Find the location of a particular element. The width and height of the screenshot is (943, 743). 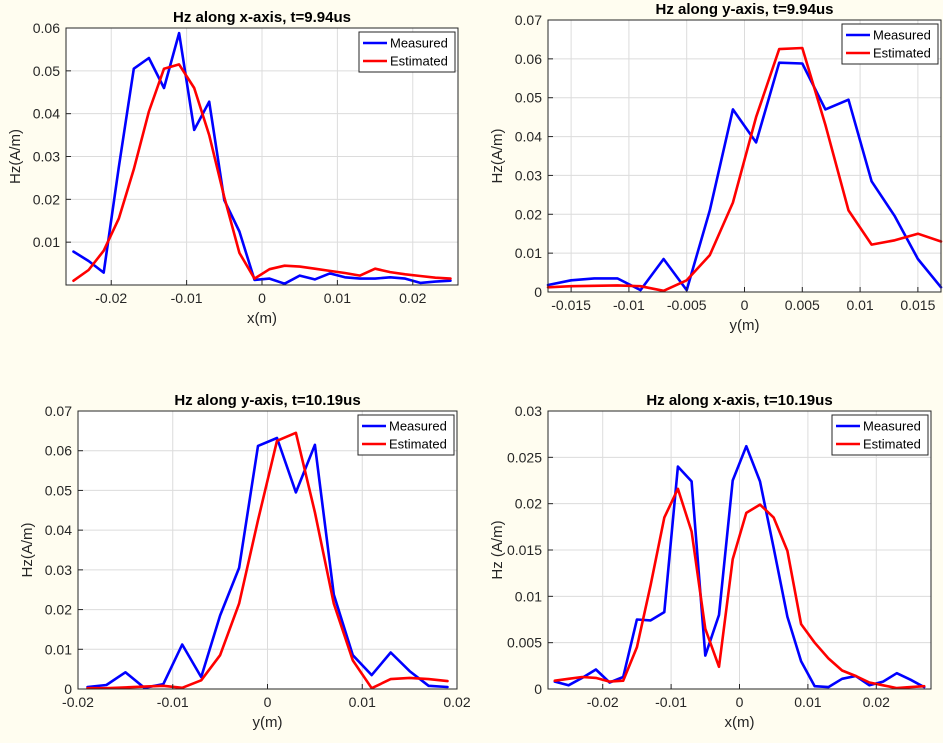

chart-4-y-tick-label-6: 0.03 is located at coordinates (528, 411).